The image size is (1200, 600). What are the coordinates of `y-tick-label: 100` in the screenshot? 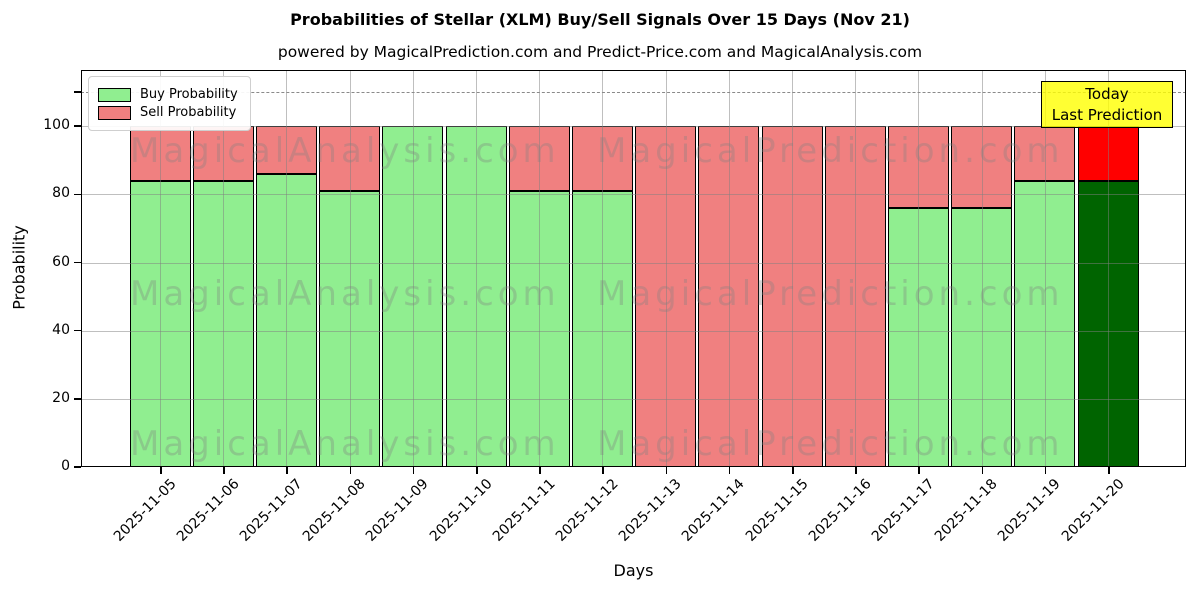 It's located at (56, 125).